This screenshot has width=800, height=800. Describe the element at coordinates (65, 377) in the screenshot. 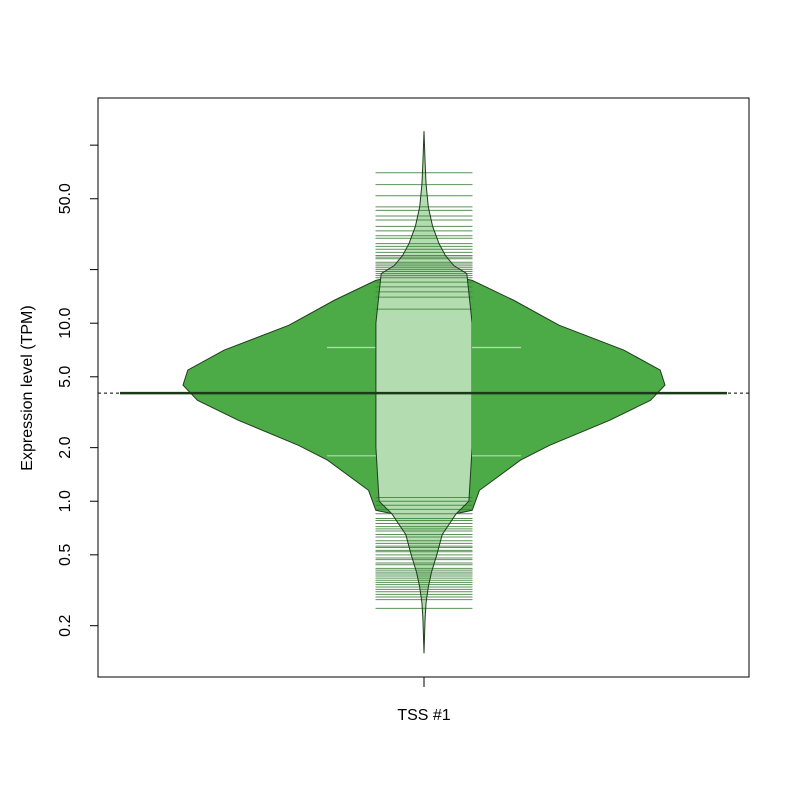

I see `y-tick-label: 5.0` at that location.